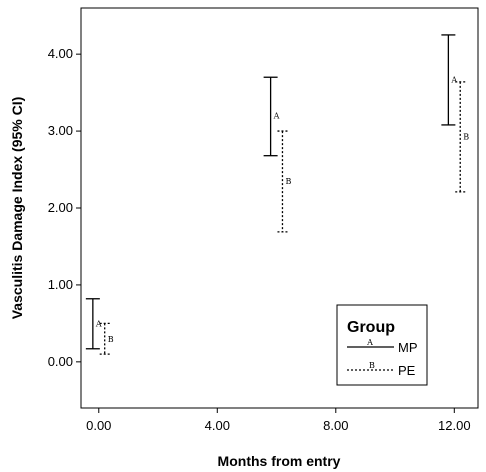 This screenshot has width=486, height=472. I want to click on mean-marker-pe-0: B, so click(111, 339).